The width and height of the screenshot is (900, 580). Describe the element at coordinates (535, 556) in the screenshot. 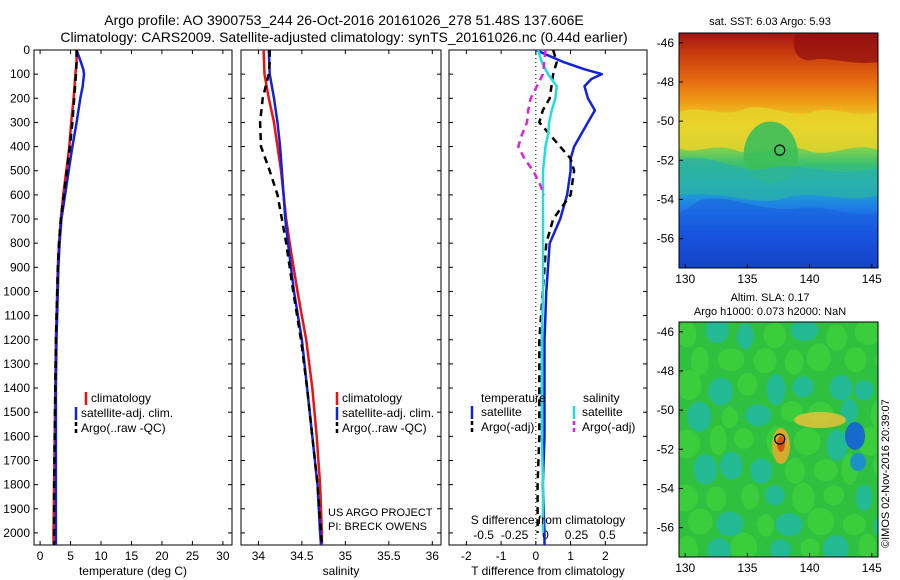

I see `x-tick-label: 0` at that location.